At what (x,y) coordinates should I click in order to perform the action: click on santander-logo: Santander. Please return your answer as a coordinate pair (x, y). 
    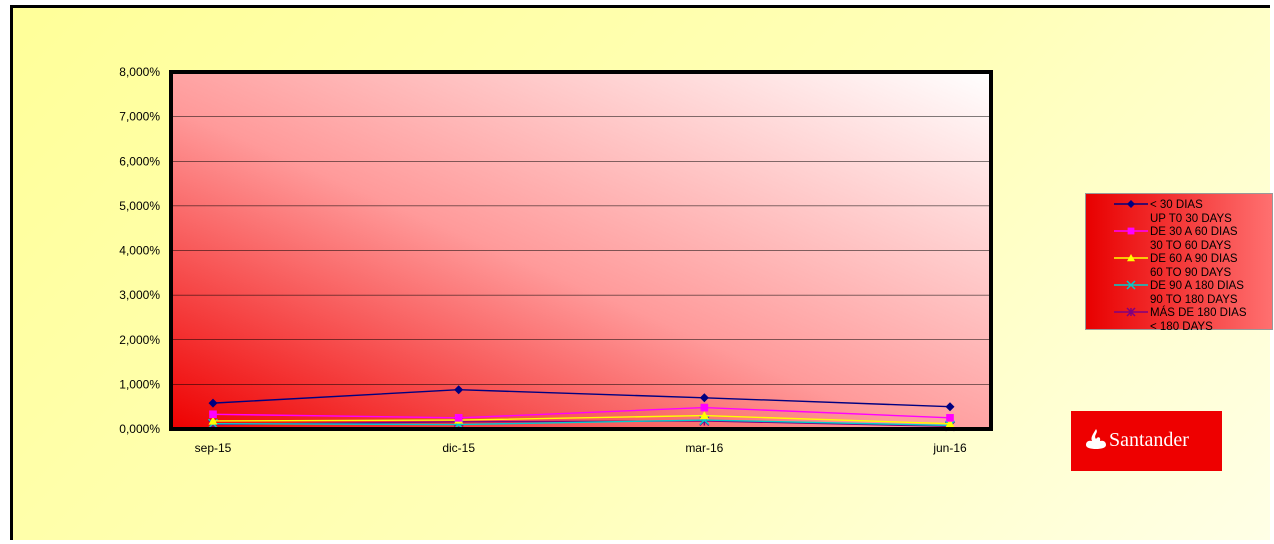
    Looking at the image, I should click on (1146, 441).